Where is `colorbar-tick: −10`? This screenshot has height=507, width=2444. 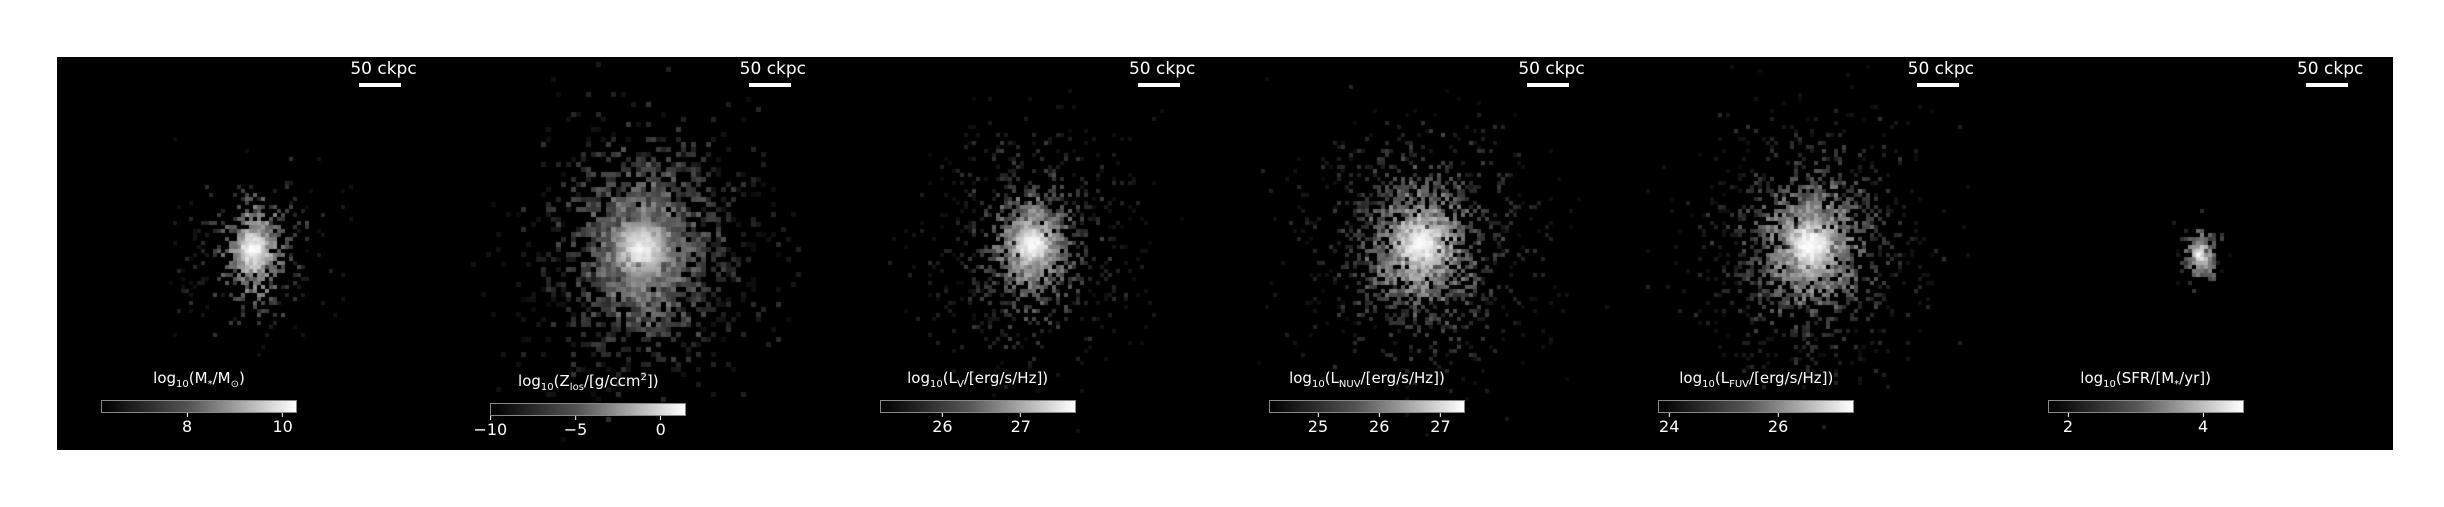 colorbar-tick: −10 is located at coordinates (490, 428).